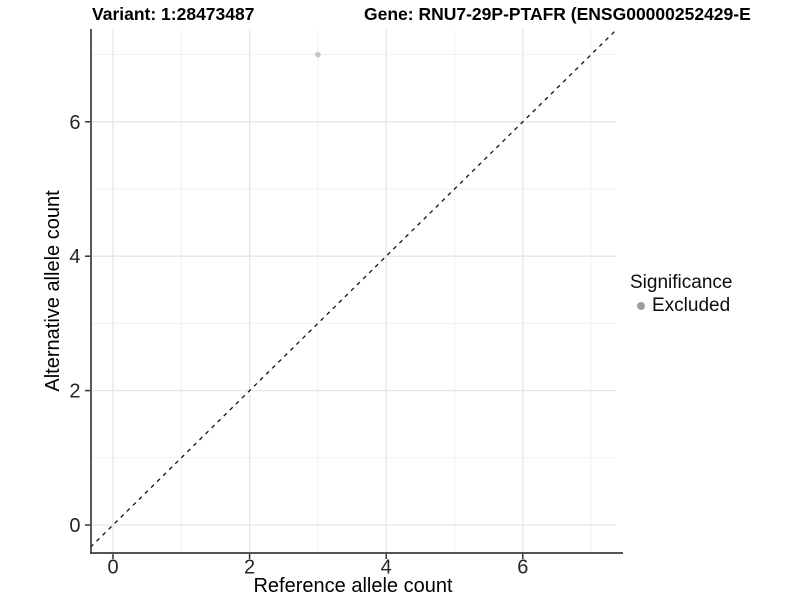  Describe the element at coordinates (557, 14) in the screenshot. I see `gene-title: Gene: RNU7-29P-PTAFR (ENSG00000252429-E` at that location.